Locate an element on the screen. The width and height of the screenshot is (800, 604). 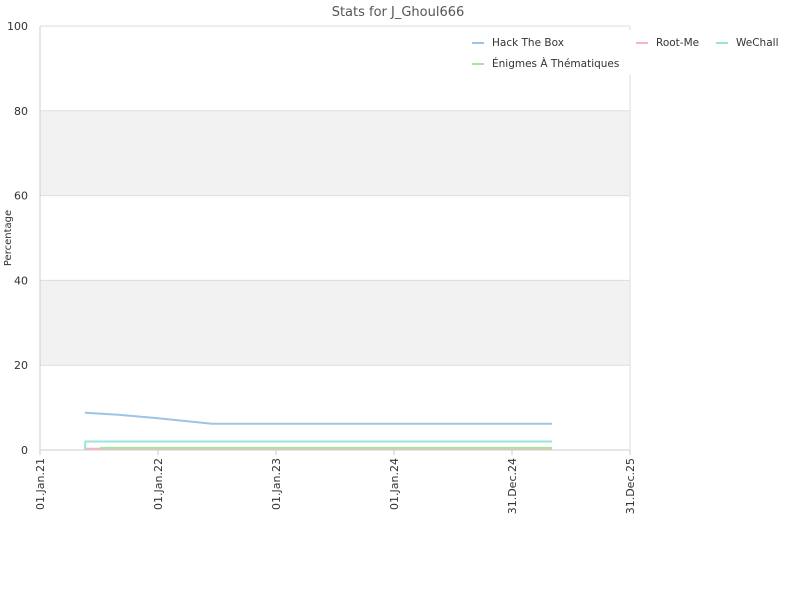
legend-label: Hack The Box is located at coordinates (528, 43).